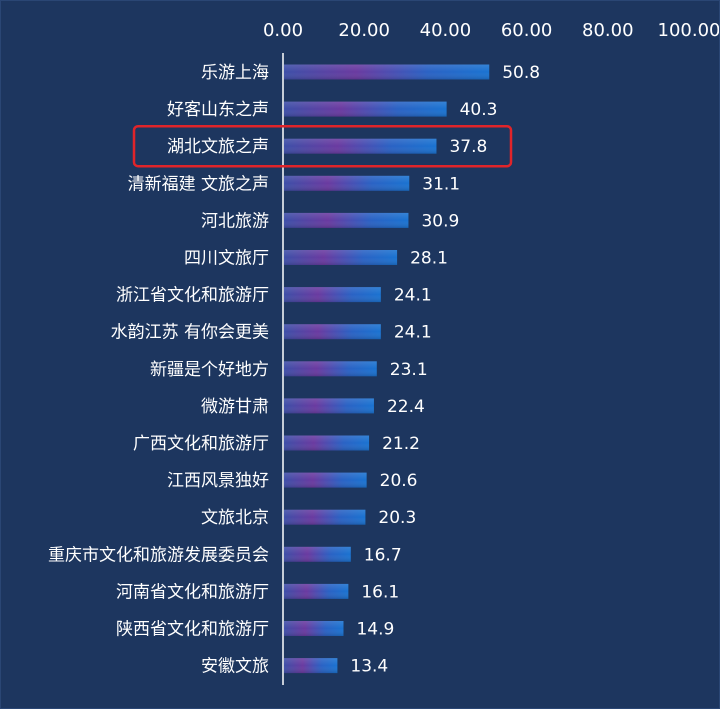 The image size is (720, 709). I want to click on x-tick-label: 40.00, so click(446, 30).